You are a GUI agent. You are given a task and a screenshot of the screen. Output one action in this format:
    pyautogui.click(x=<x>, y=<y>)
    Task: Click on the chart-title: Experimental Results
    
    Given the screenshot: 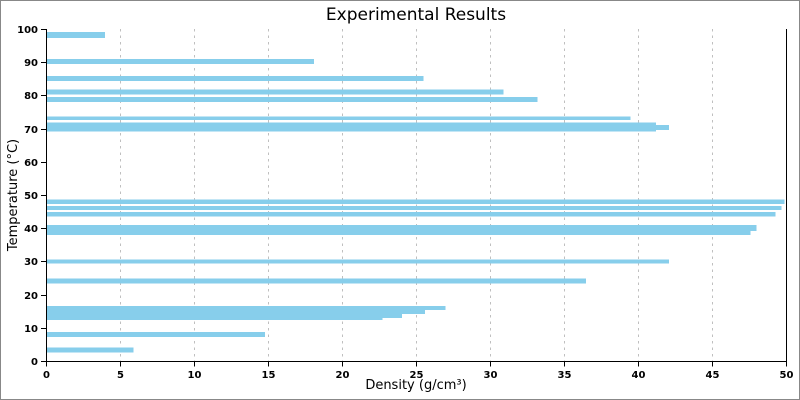 What is the action you would take?
    pyautogui.click(x=416, y=15)
    